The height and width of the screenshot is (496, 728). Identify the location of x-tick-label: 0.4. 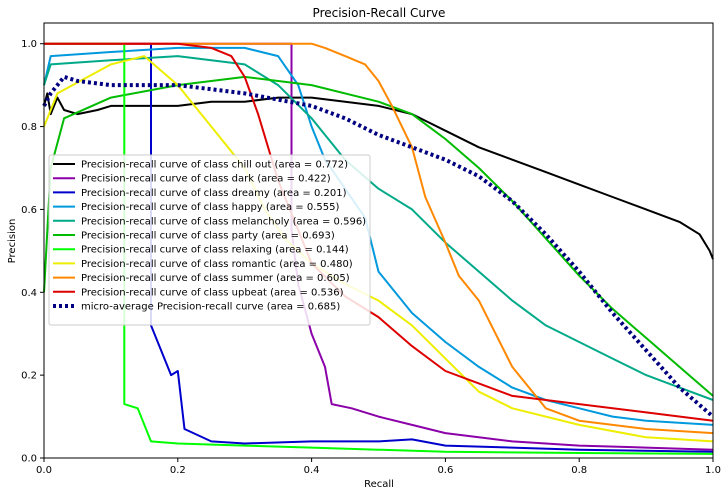
(312, 470).